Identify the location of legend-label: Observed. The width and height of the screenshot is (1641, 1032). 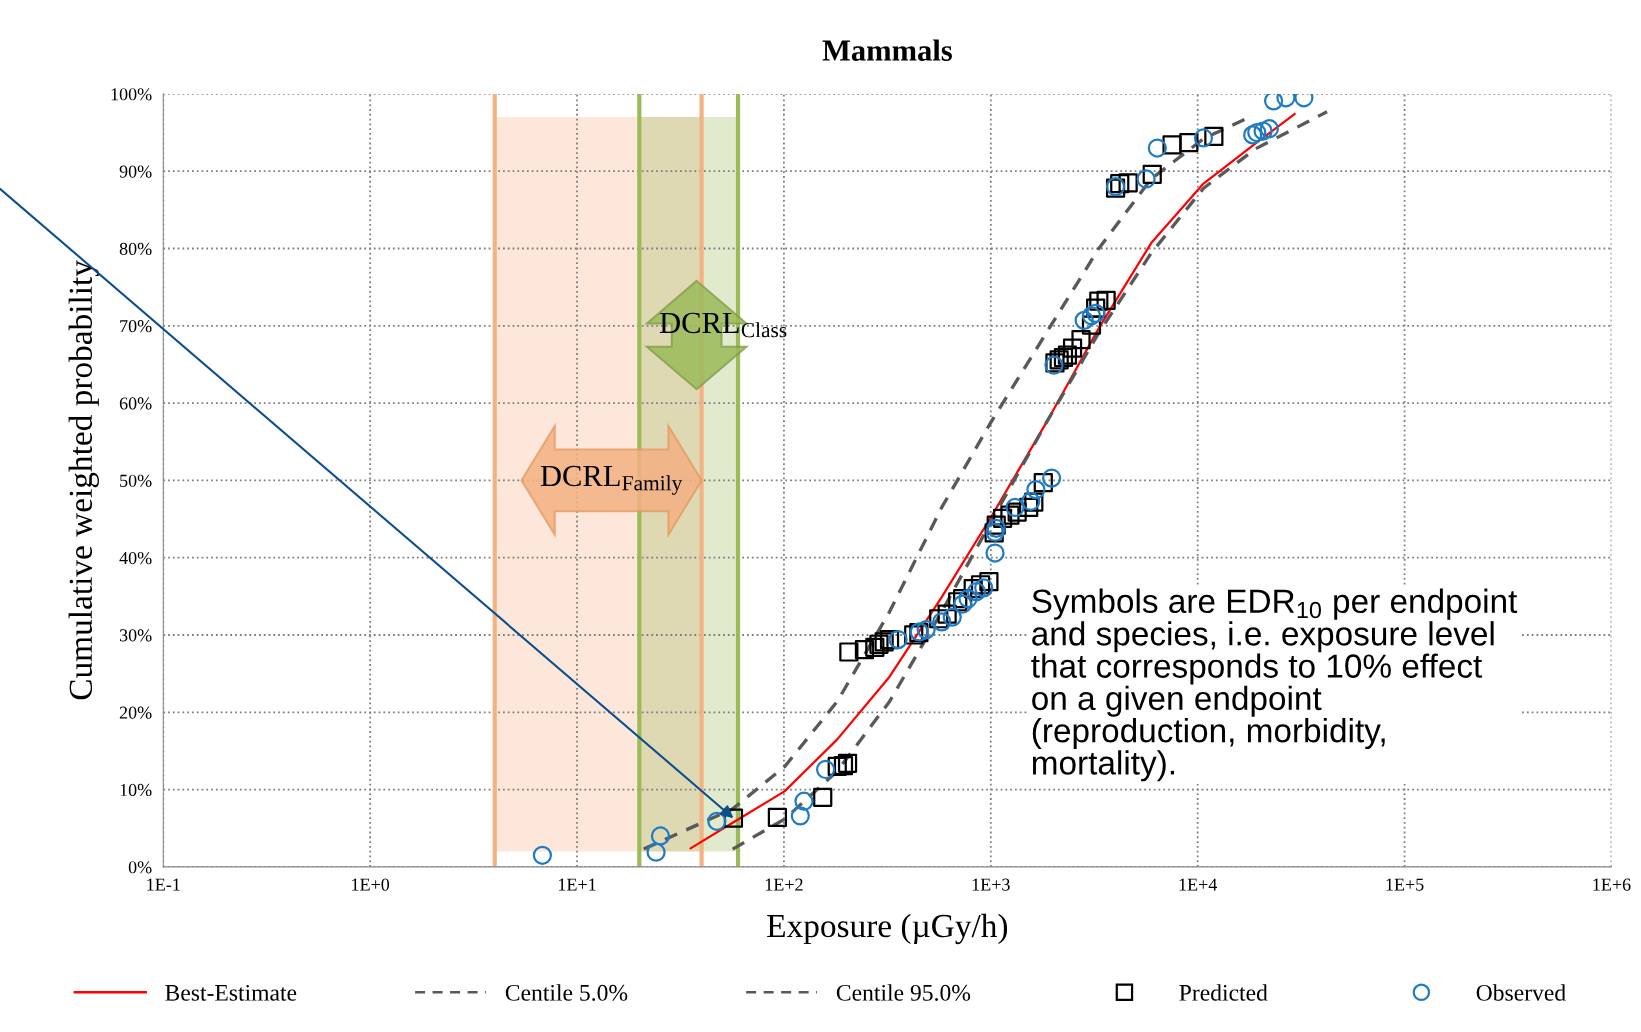
(1521, 992).